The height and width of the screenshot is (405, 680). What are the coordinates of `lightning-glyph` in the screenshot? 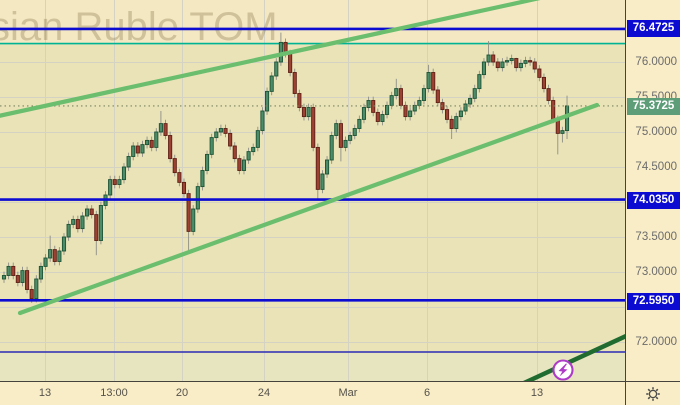 It's located at (563, 370).